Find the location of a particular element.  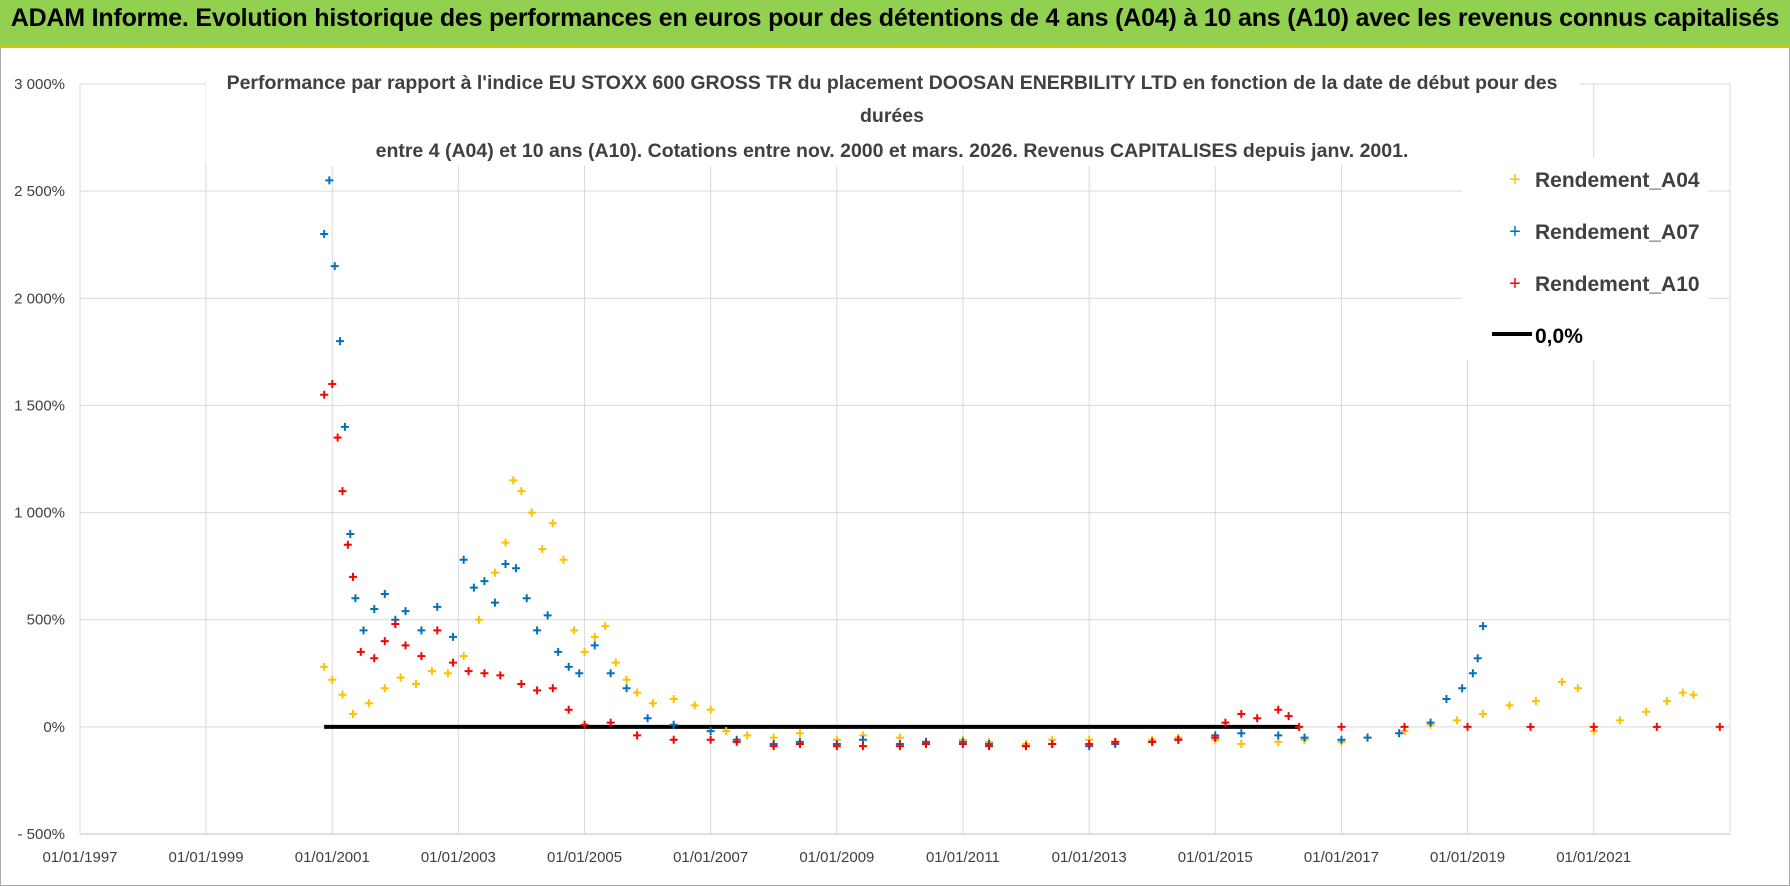

x-tick-label: 01/01/2019 is located at coordinates (1467, 857).